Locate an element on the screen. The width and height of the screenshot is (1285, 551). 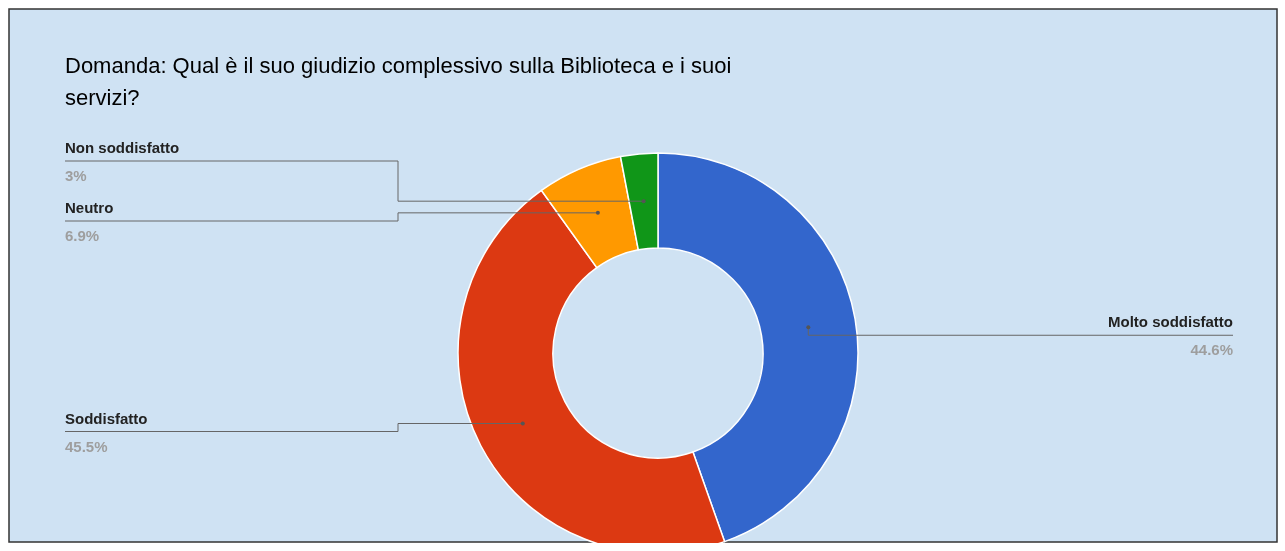
data-label: 3% is located at coordinates (76, 175).